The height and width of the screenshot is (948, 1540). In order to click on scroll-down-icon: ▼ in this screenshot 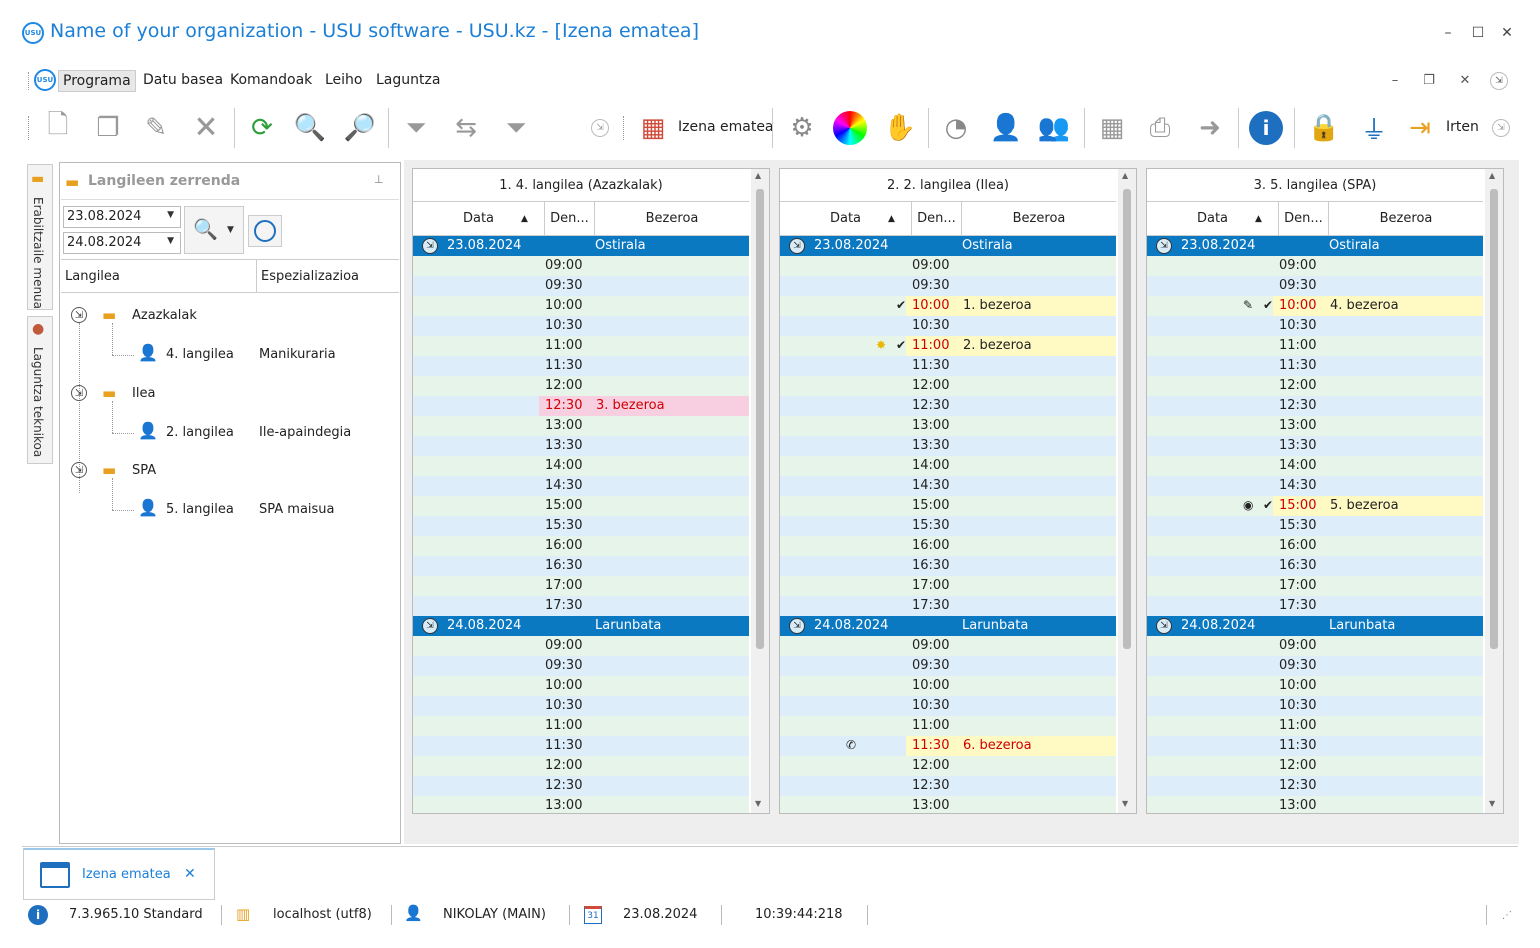, I will do `click(1125, 803)`.